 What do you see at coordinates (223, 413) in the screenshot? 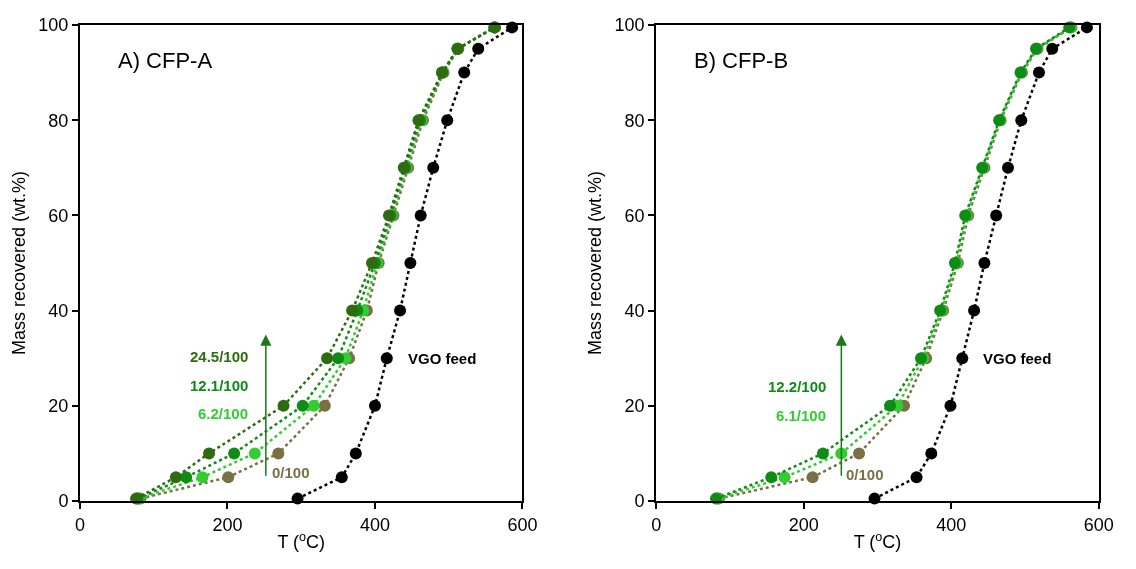
I see `series-label: 6.2/100` at bounding box center [223, 413].